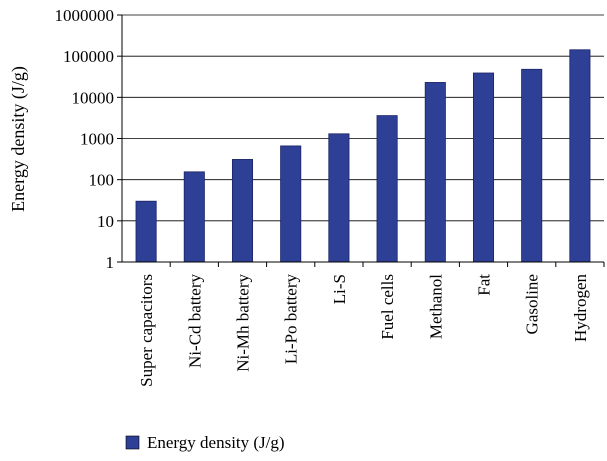 Image resolution: width=607 pixels, height=461 pixels. I want to click on y-tick-label: 100, so click(102, 180).